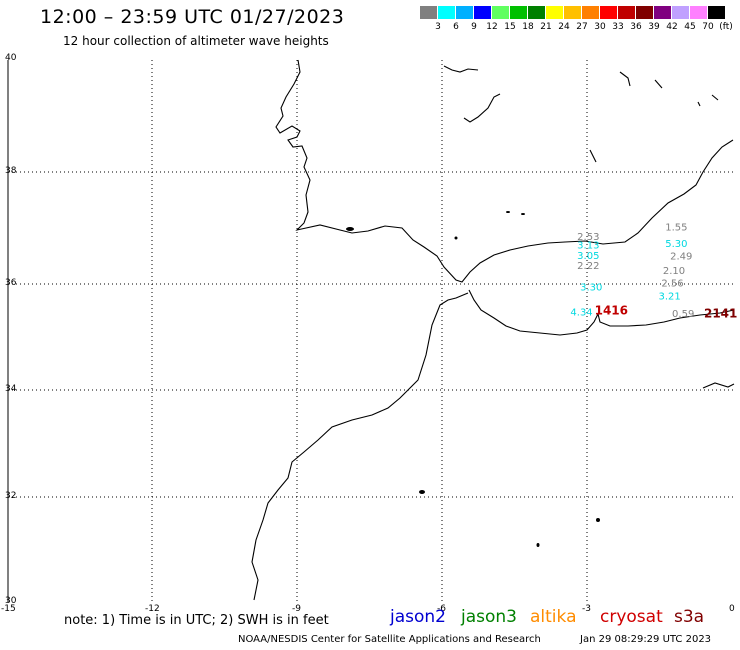 This screenshot has width=740, height=650. What do you see at coordinates (672, 27) in the screenshot?
I see `scale-label: 42` at bounding box center [672, 27].